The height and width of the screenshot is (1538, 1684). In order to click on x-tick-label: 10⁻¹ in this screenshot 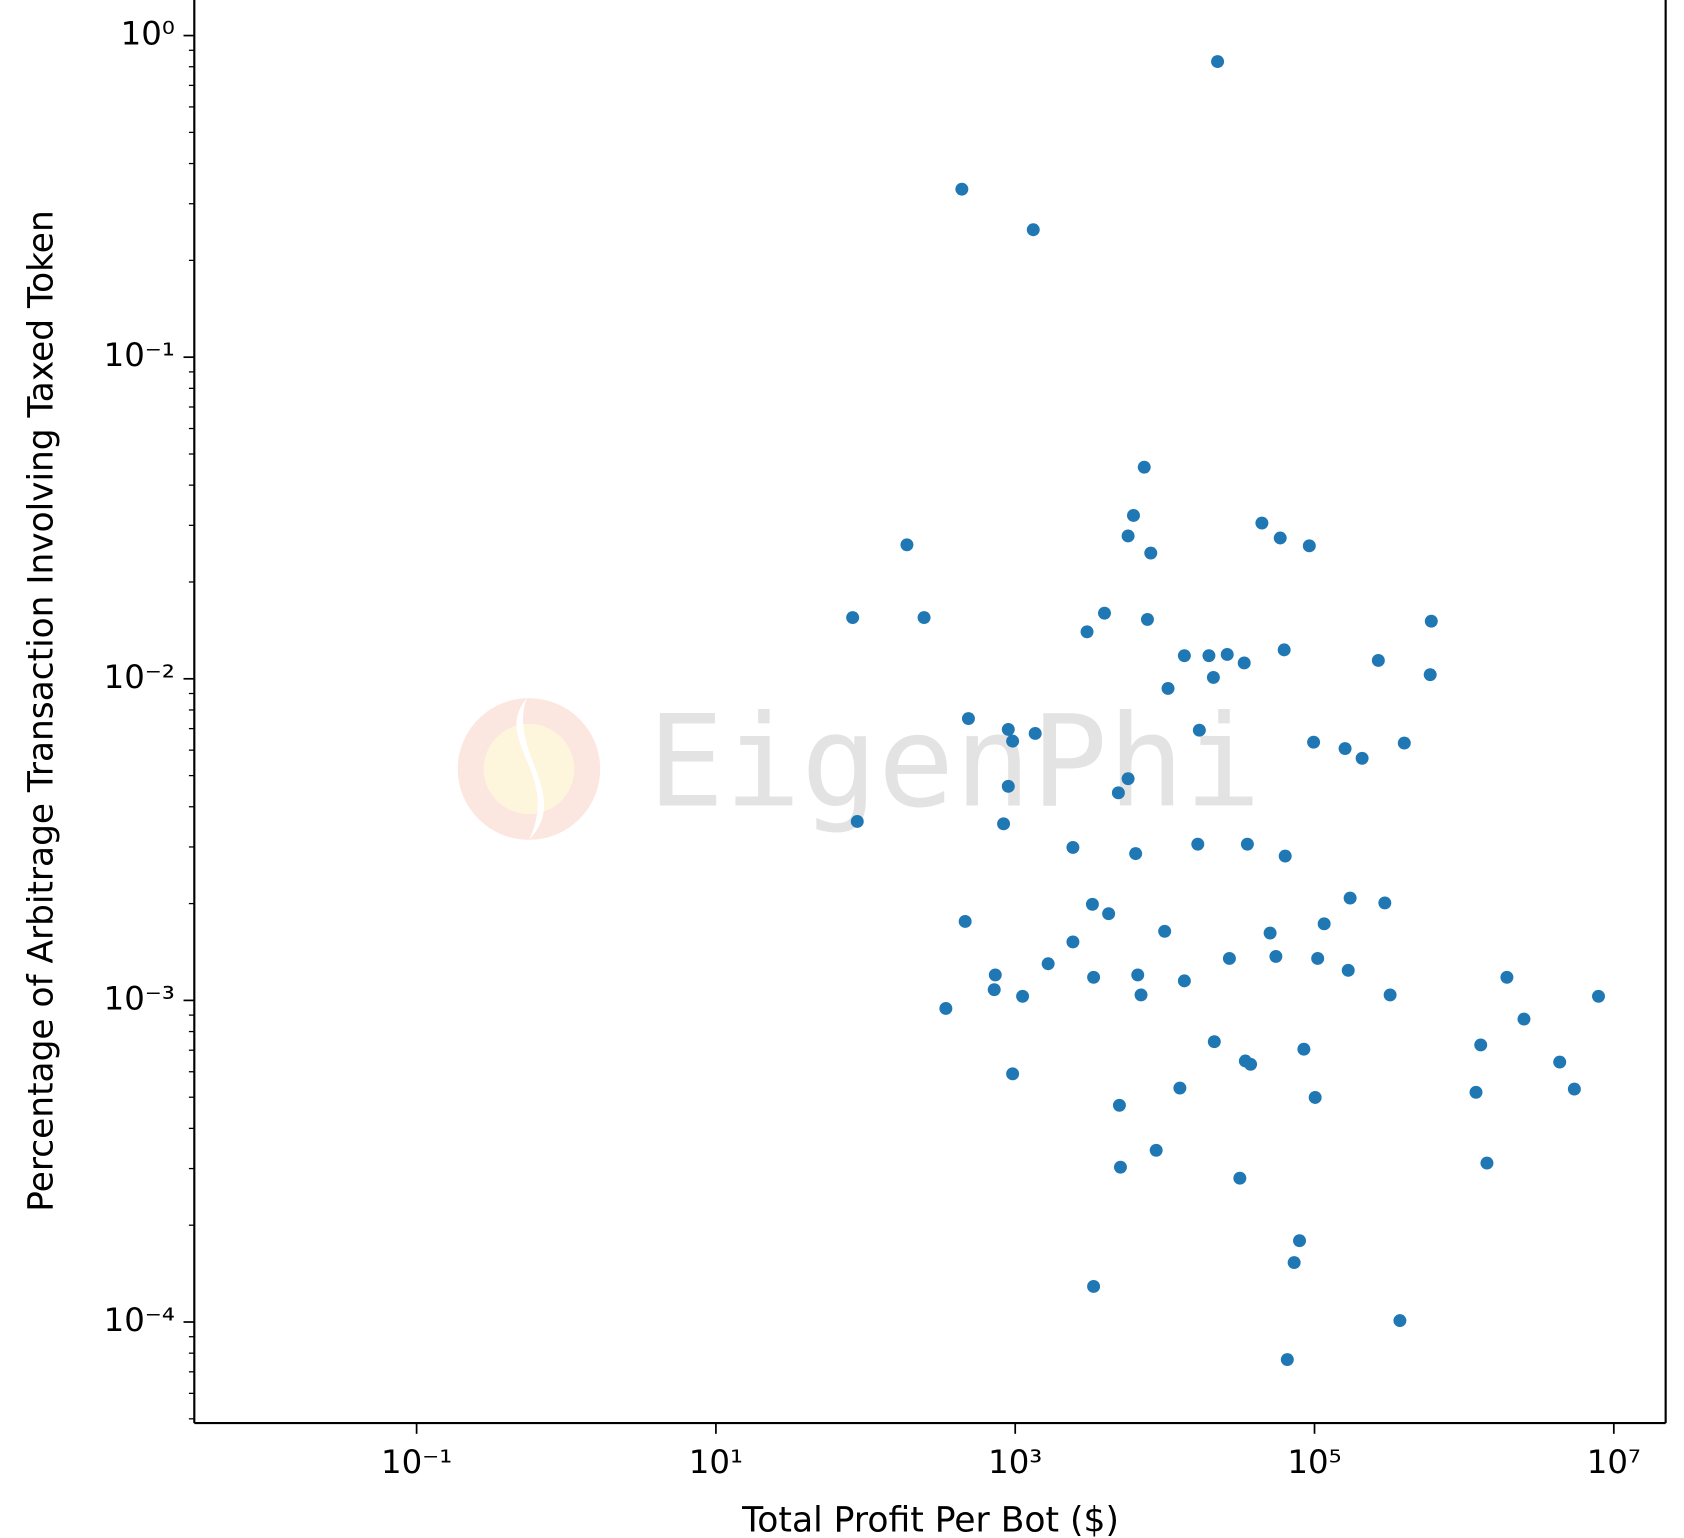, I will do `click(416, 1462)`.